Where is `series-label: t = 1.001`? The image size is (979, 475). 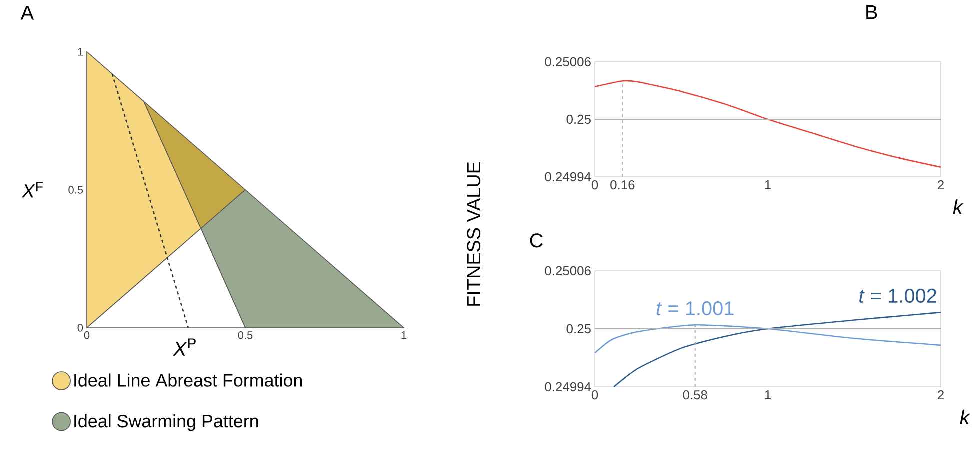 series-label: t = 1.001 is located at coordinates (695, 309).